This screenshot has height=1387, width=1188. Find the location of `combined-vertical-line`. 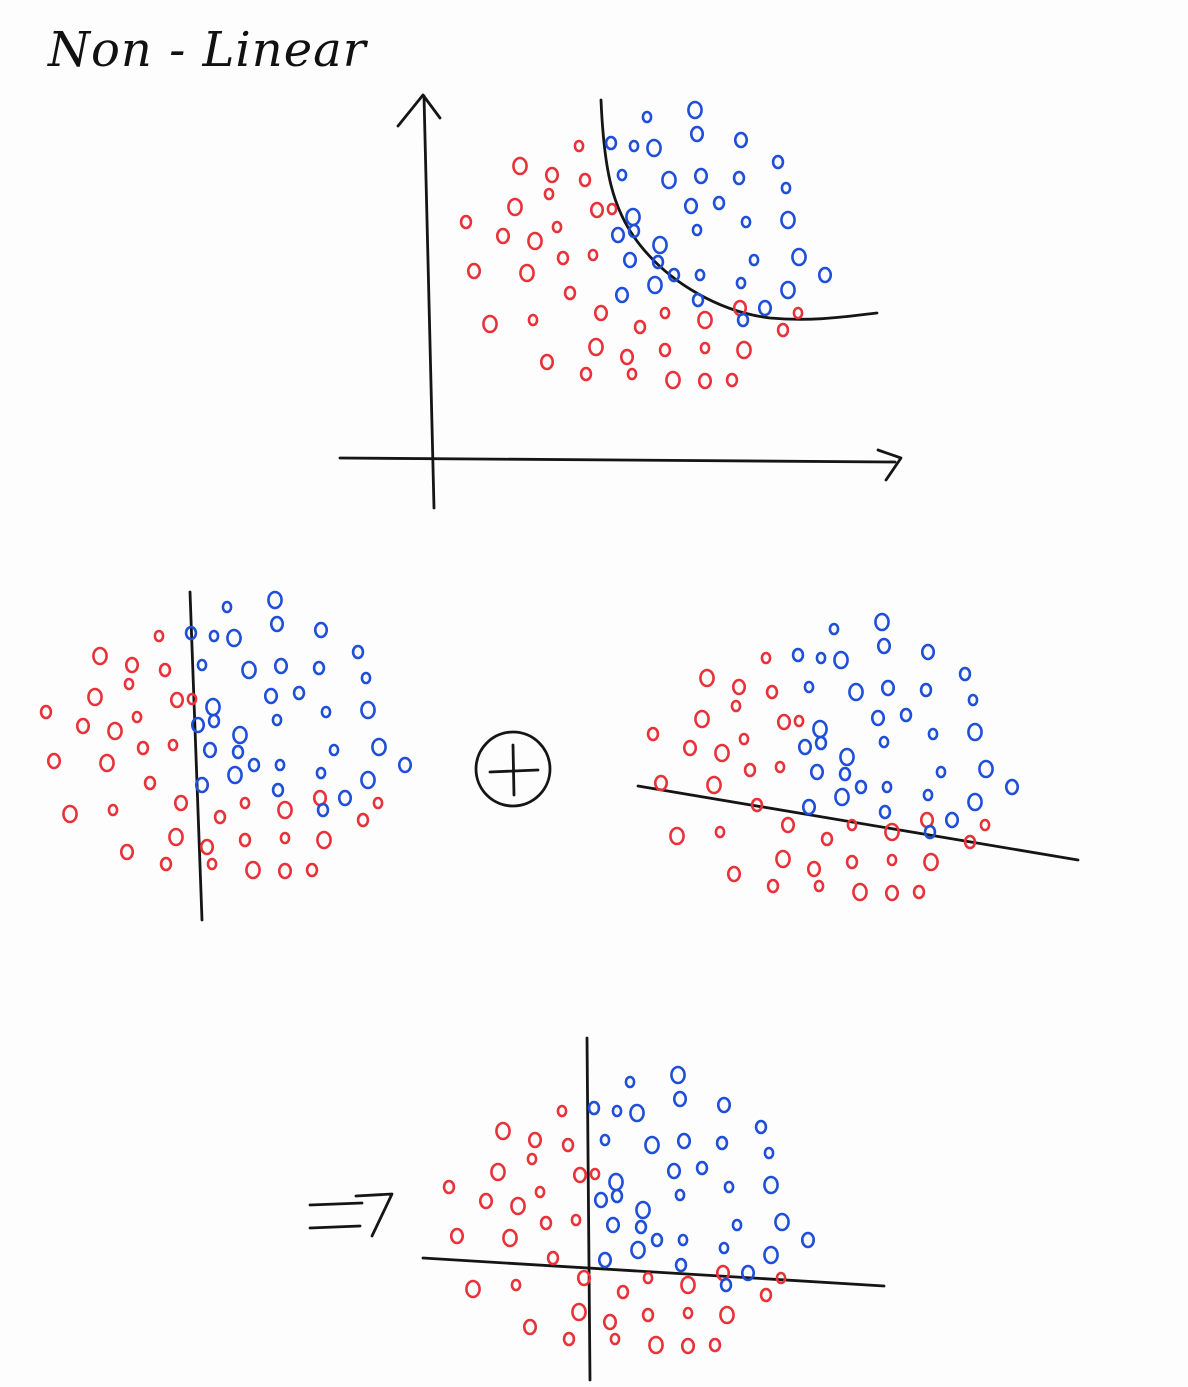

combined-vertical-line is located at coordinates (588, 1209).